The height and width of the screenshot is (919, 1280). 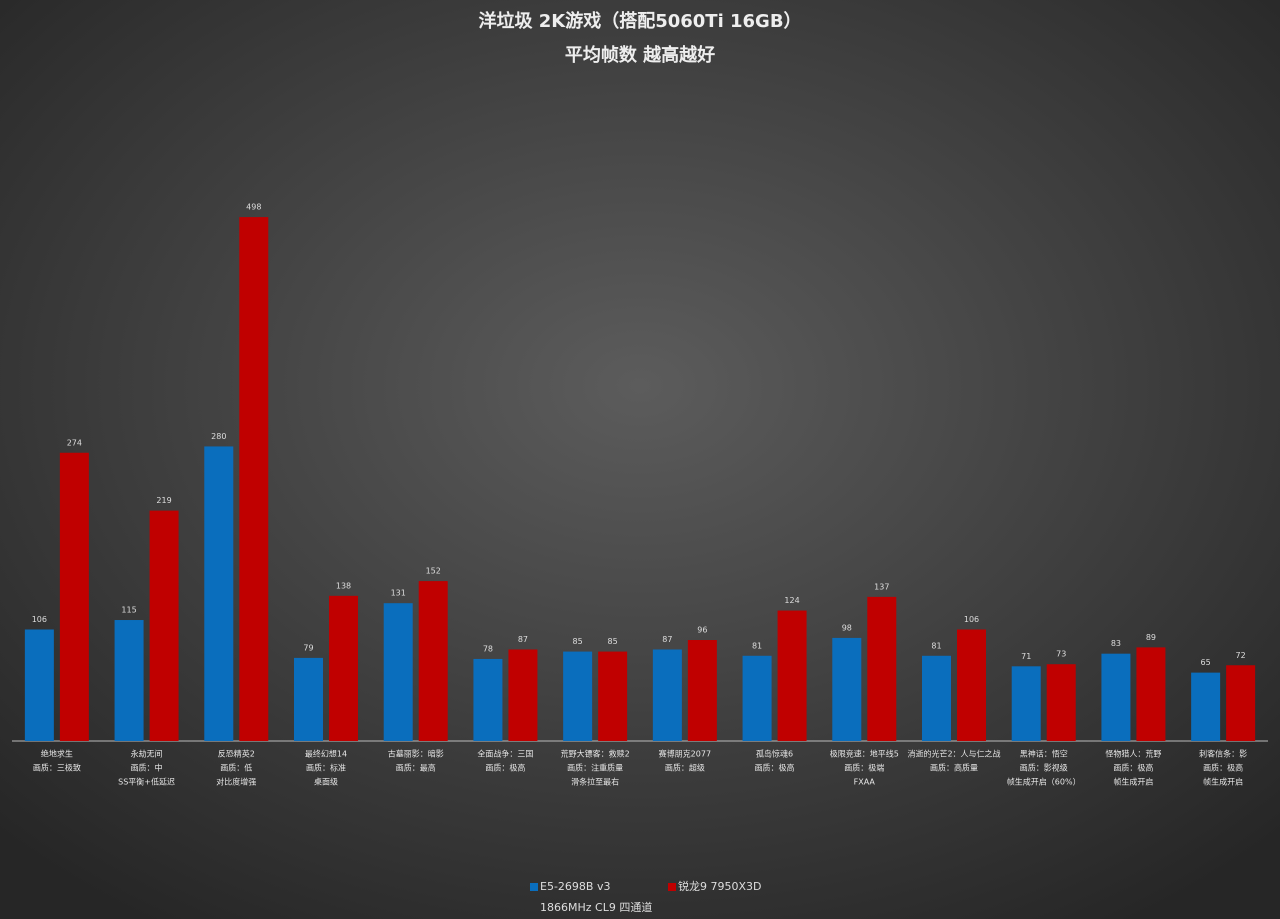 What do you see at coordinates (416, 754) in the screenshot?
I see `x-tick-label: 古墓丽影：暗影` at bounding box center [416, 754].